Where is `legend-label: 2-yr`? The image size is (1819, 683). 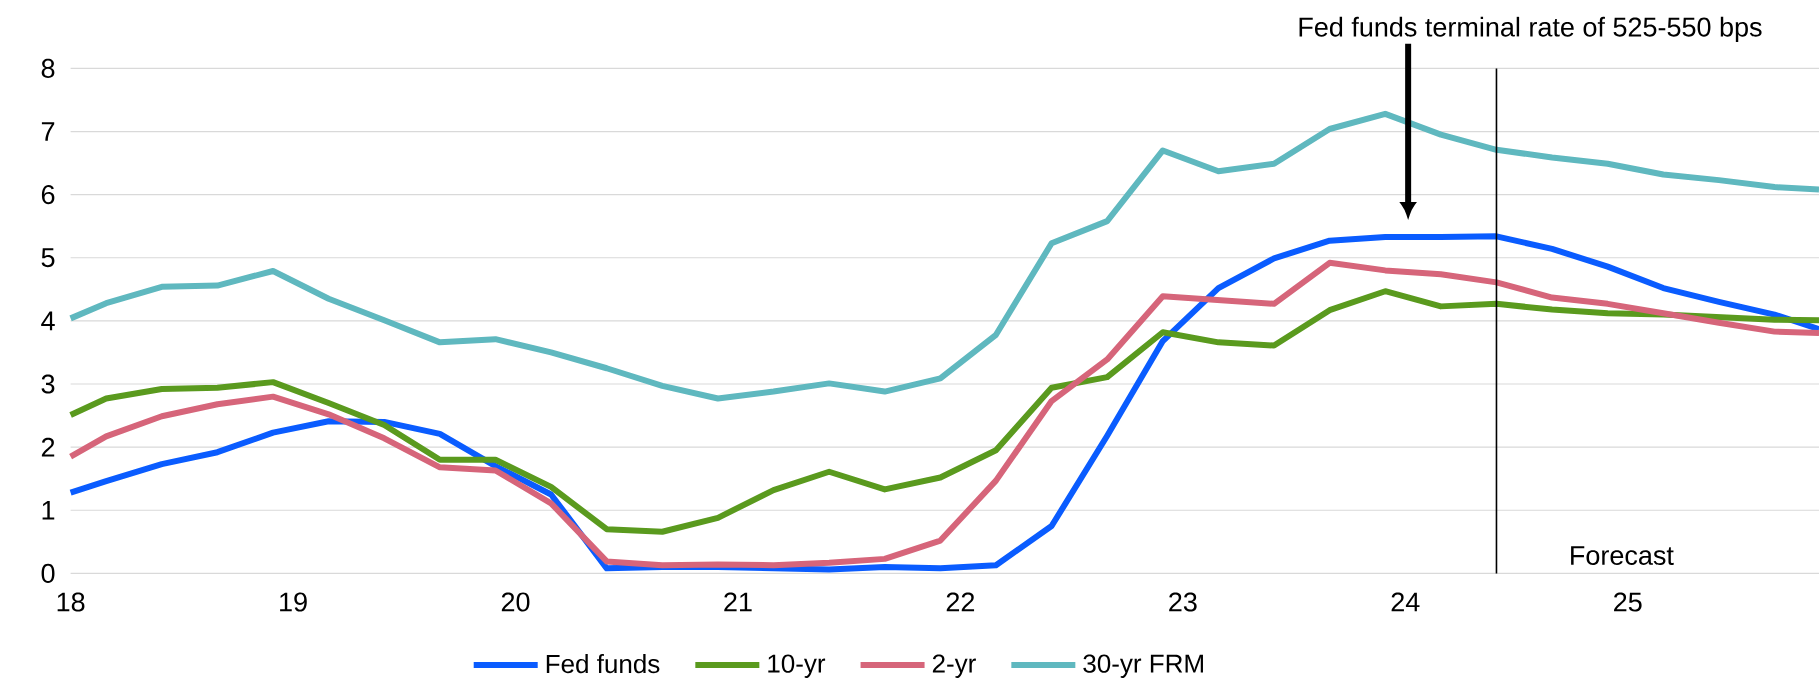 legend-label: 2-yr is located at coordinates (954, 666).